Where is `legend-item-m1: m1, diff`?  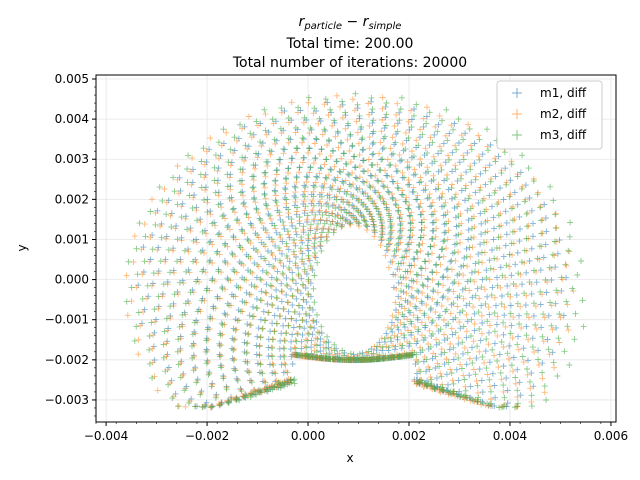 legend-item-m1: m1, diff is located at coordinates (549, 93).